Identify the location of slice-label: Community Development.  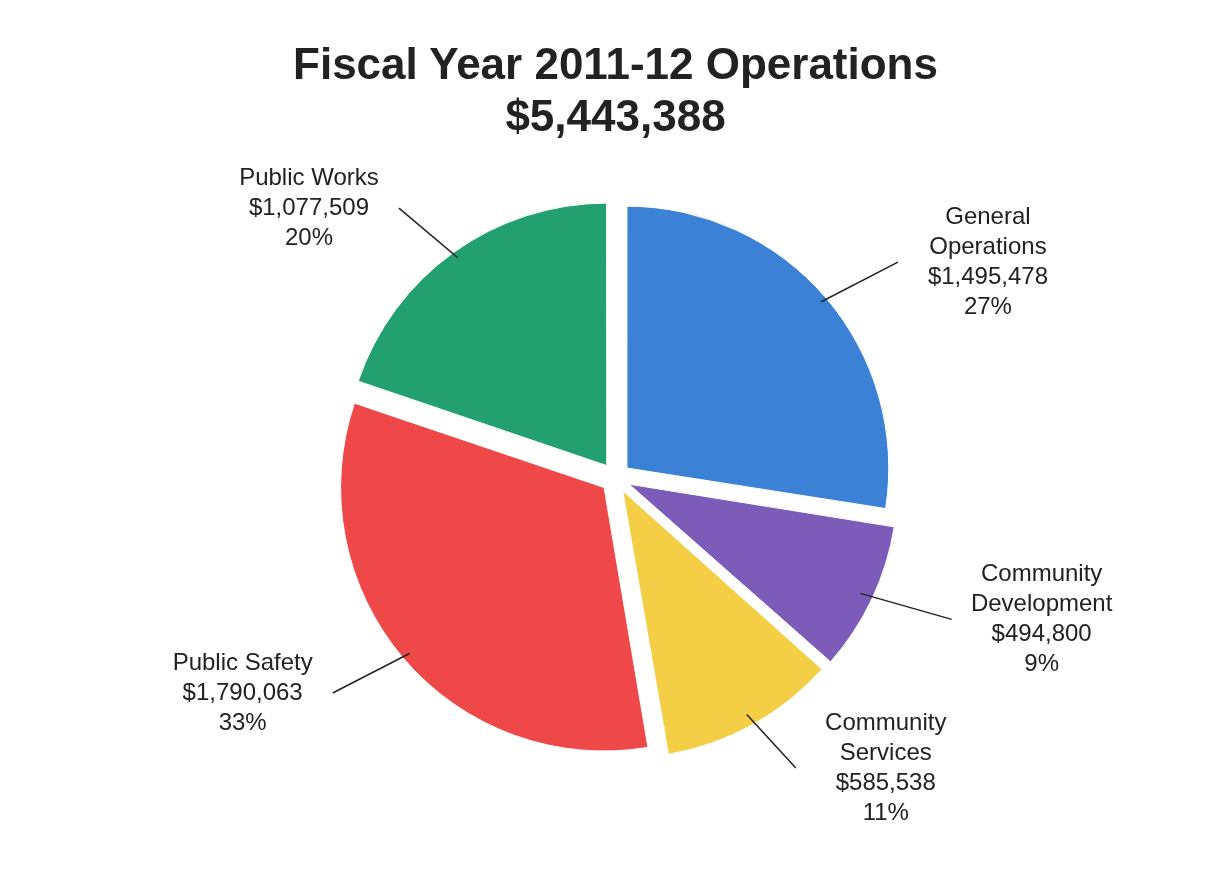
(1041, 587).